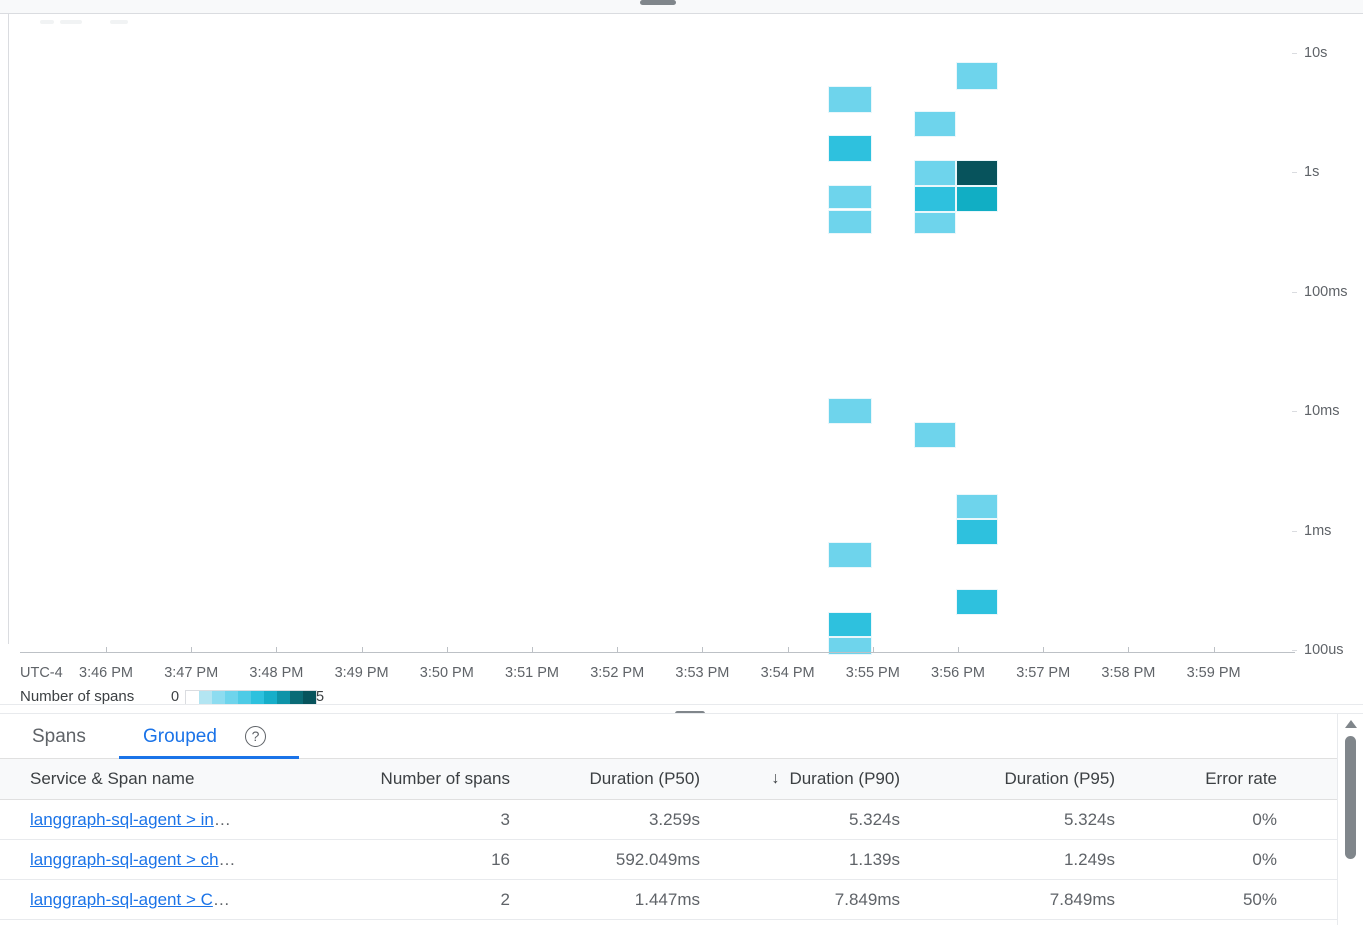 Image resolution: width=1363 pixels, height=925 pixels. What do you see at coordinates (112, 778) in the screenshot?
I see `column-header-service-span-name: Service & Span name` at bounding box center [112, 778].